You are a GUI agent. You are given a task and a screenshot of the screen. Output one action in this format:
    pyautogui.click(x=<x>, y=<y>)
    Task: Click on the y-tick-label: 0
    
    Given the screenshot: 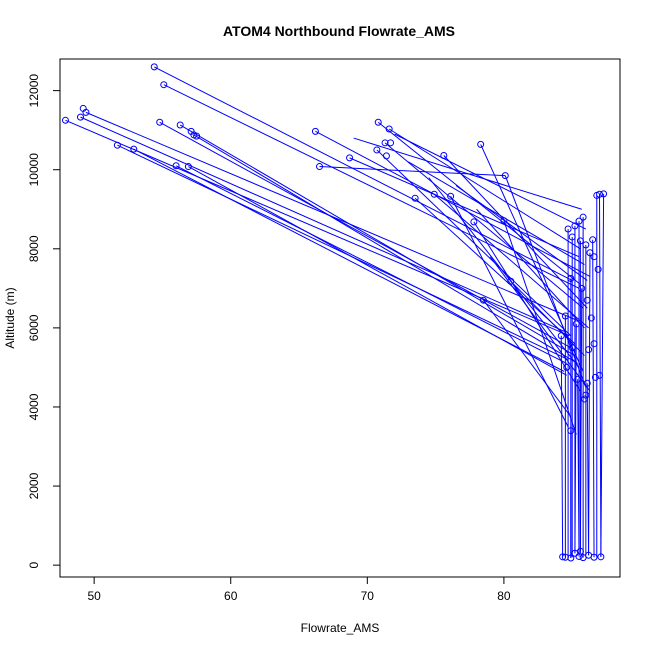 What is the action you would take?
    pyautogui.click(x=34, y=564)
    